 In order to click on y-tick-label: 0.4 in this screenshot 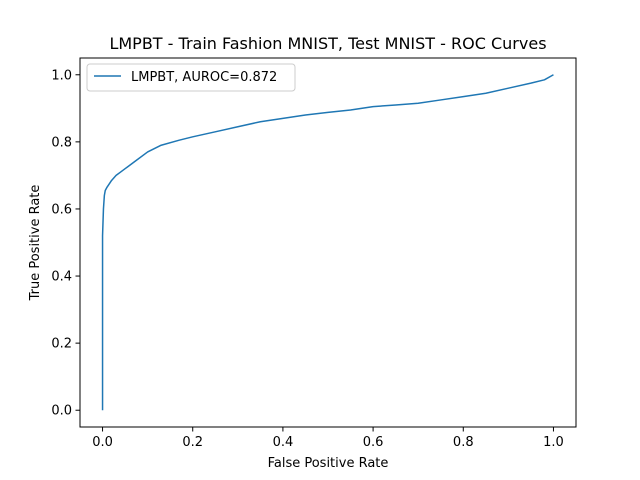, I will do `click(61, 277)`.